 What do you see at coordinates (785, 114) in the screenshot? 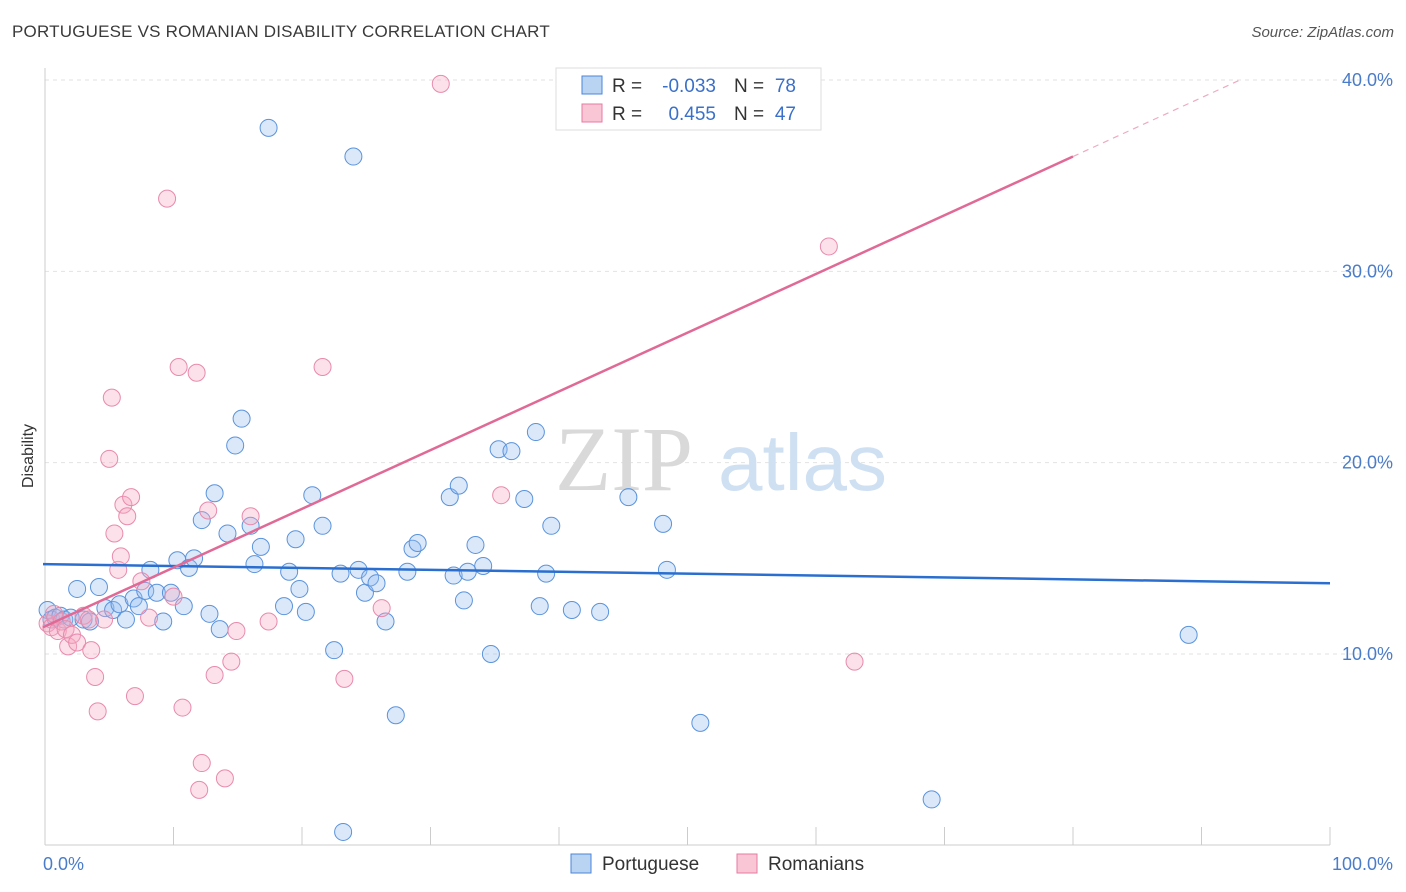
I see `legend-n-value-romanians: 47` at bounding box center [785, 114].